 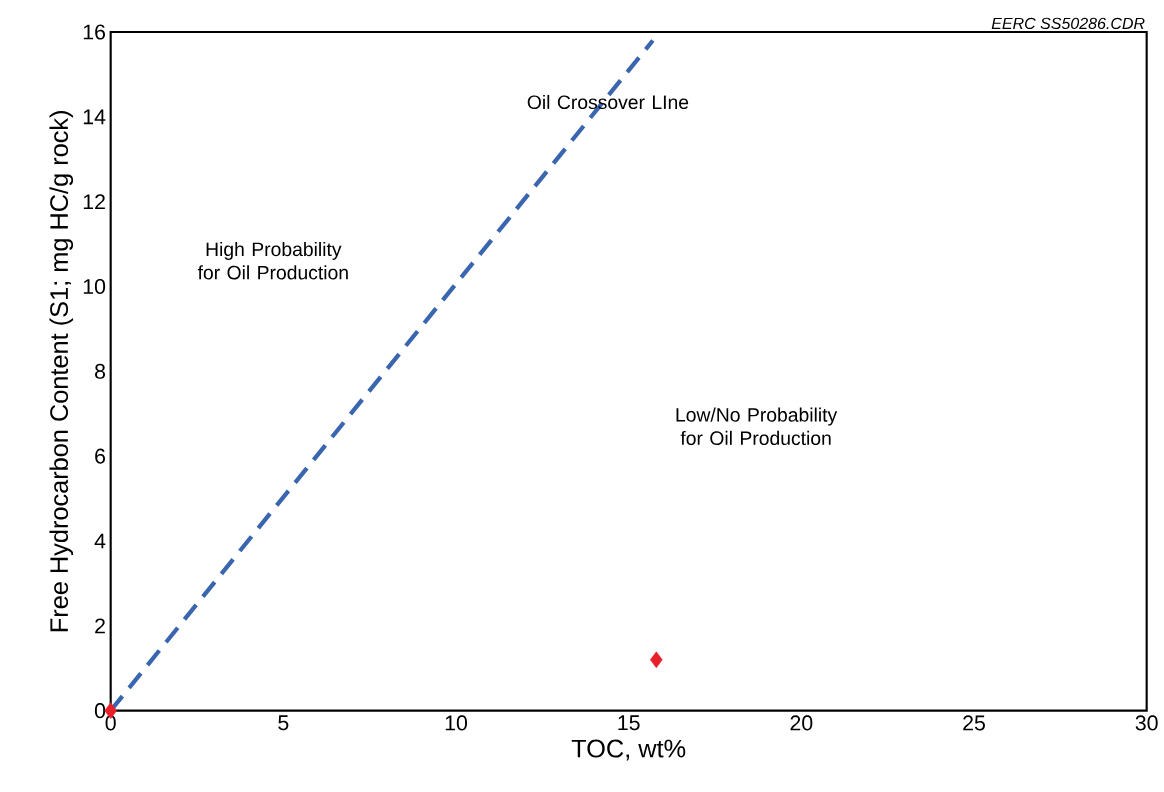 I want to click on y-tick-label: 4, so click(x=100, y=541).